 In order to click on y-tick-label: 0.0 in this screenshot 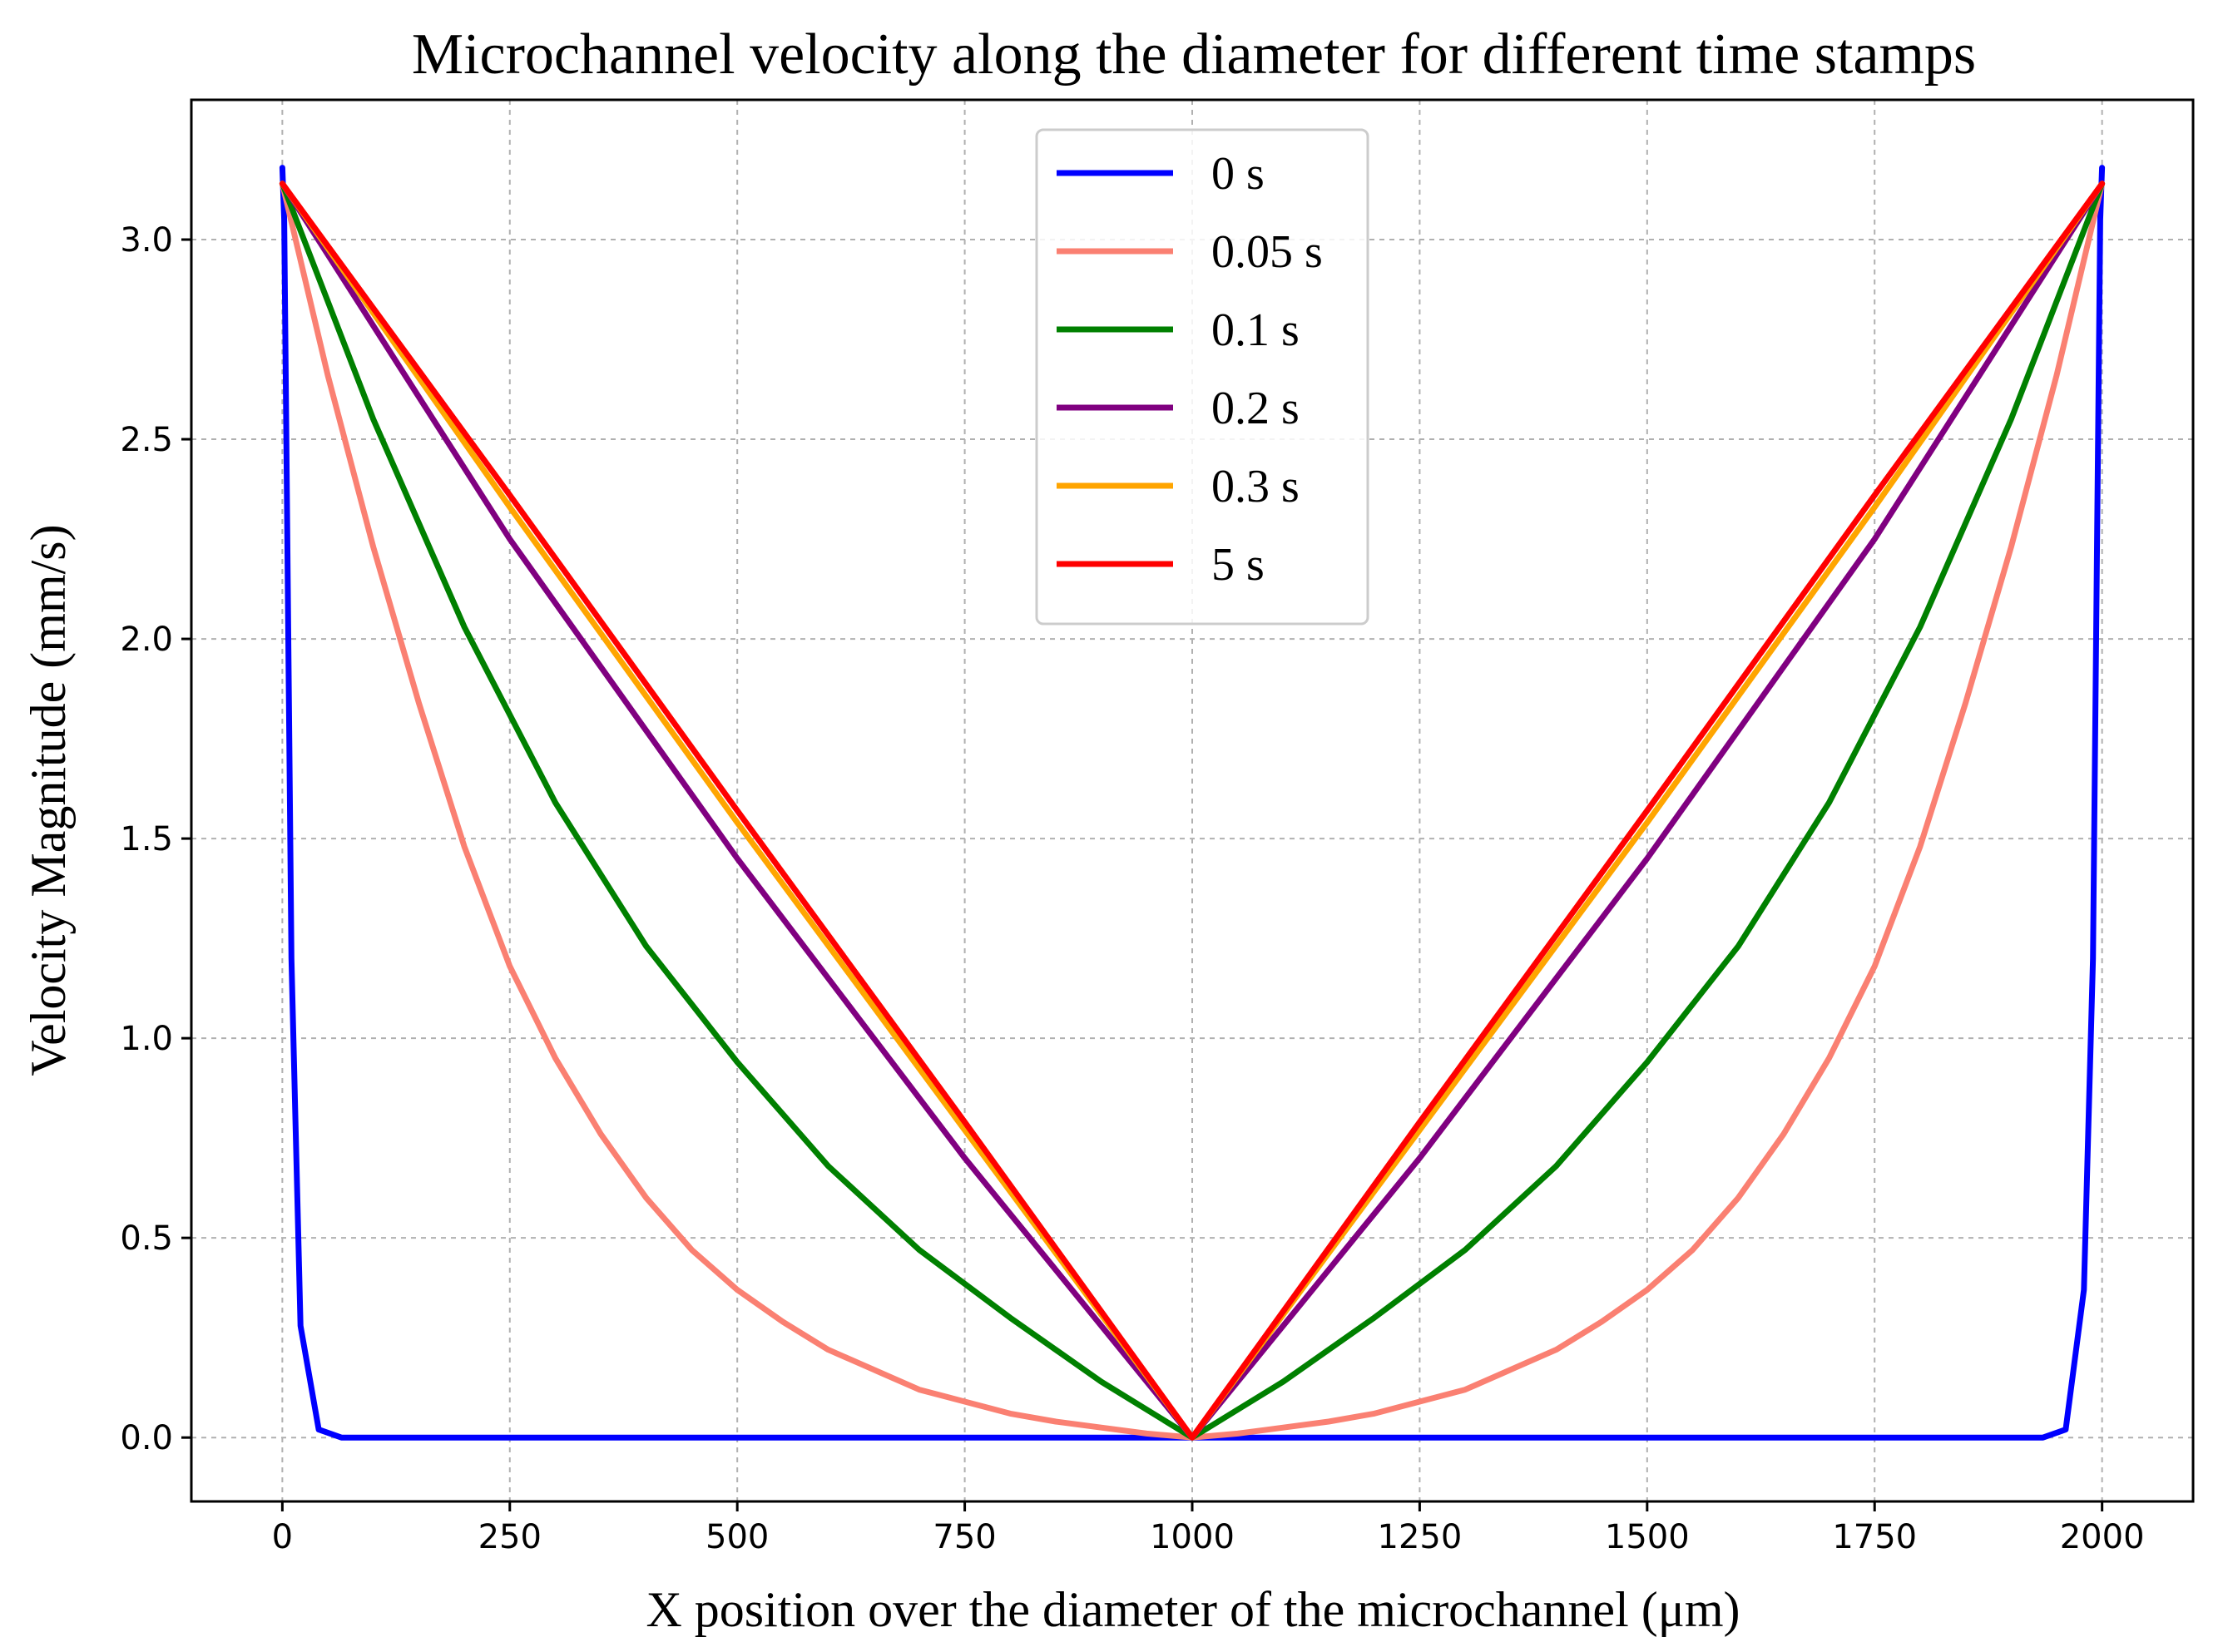, I will do `click(146, 1438)`.